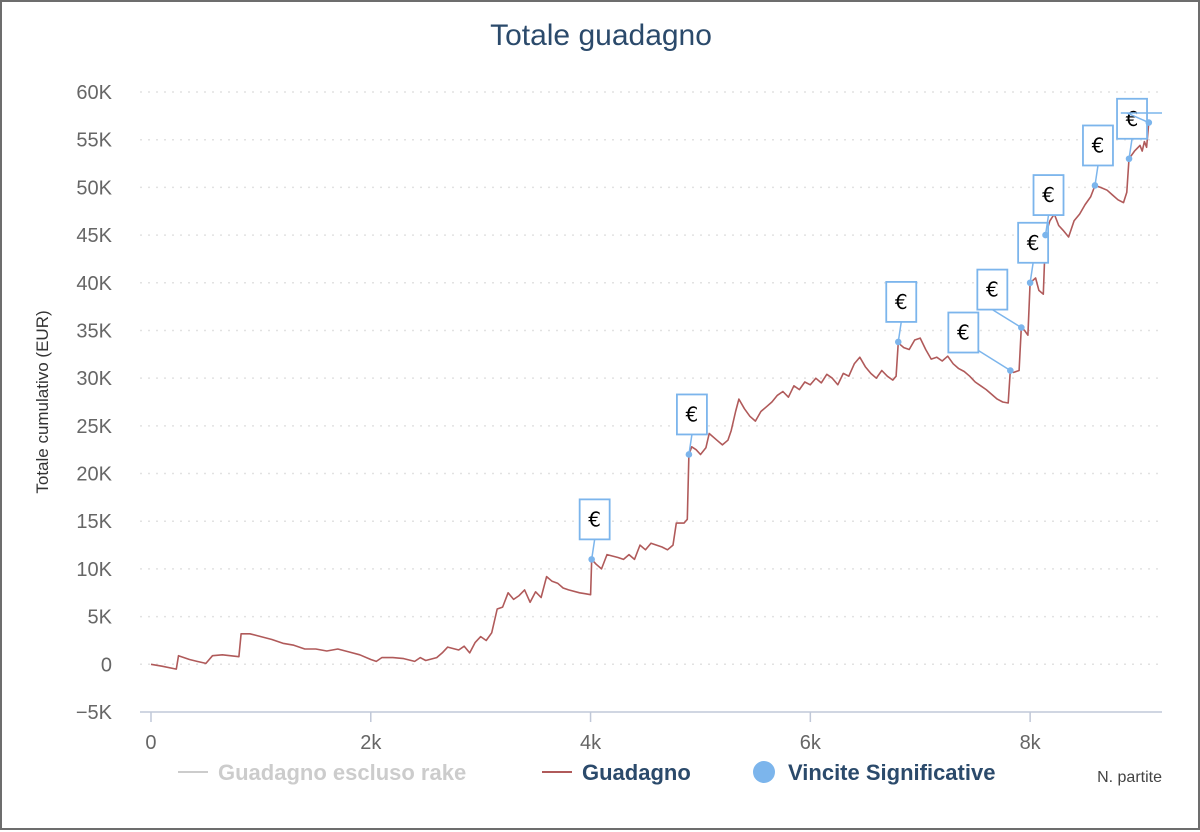 The width and height of the screenshot is (1200, 832). What do you see at coordinates (811, 743) in the screenshot?
I see `x-tick-label: 6k` at bounding box center [811, 743].